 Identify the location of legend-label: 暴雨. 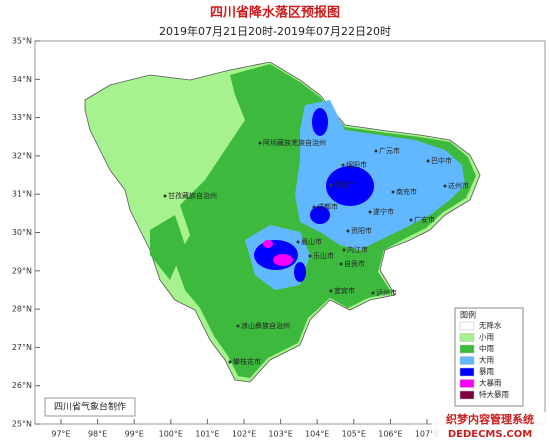
(486, 371).